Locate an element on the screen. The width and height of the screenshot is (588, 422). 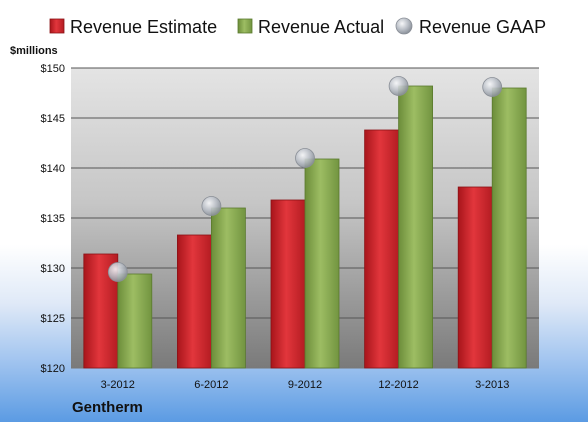
y-tick-label: $150 is located at coordinates (53, 69).